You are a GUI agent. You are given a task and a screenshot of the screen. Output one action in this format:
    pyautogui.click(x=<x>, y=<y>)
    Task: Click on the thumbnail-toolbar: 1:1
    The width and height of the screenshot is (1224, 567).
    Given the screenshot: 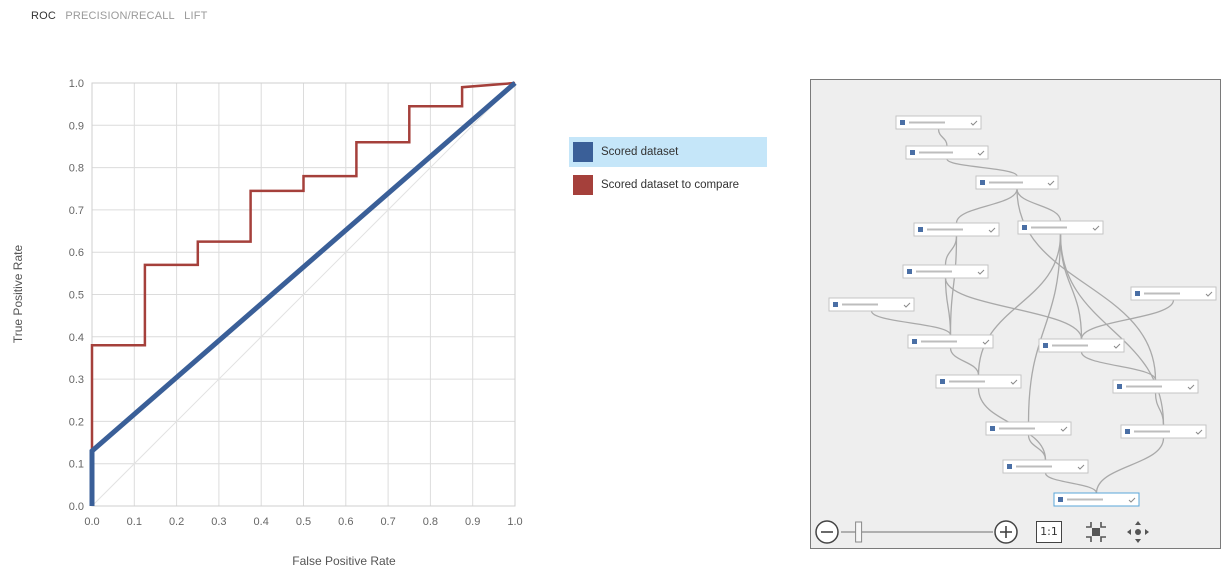 What is the action you would take?
    pyautogui.click(x=1015, y=531)
    